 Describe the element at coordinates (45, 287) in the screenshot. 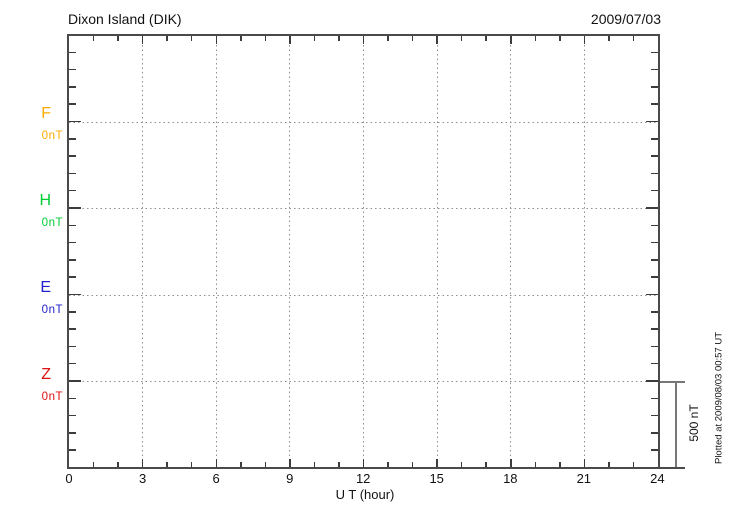

I see `channel-label-e: E` at that location.